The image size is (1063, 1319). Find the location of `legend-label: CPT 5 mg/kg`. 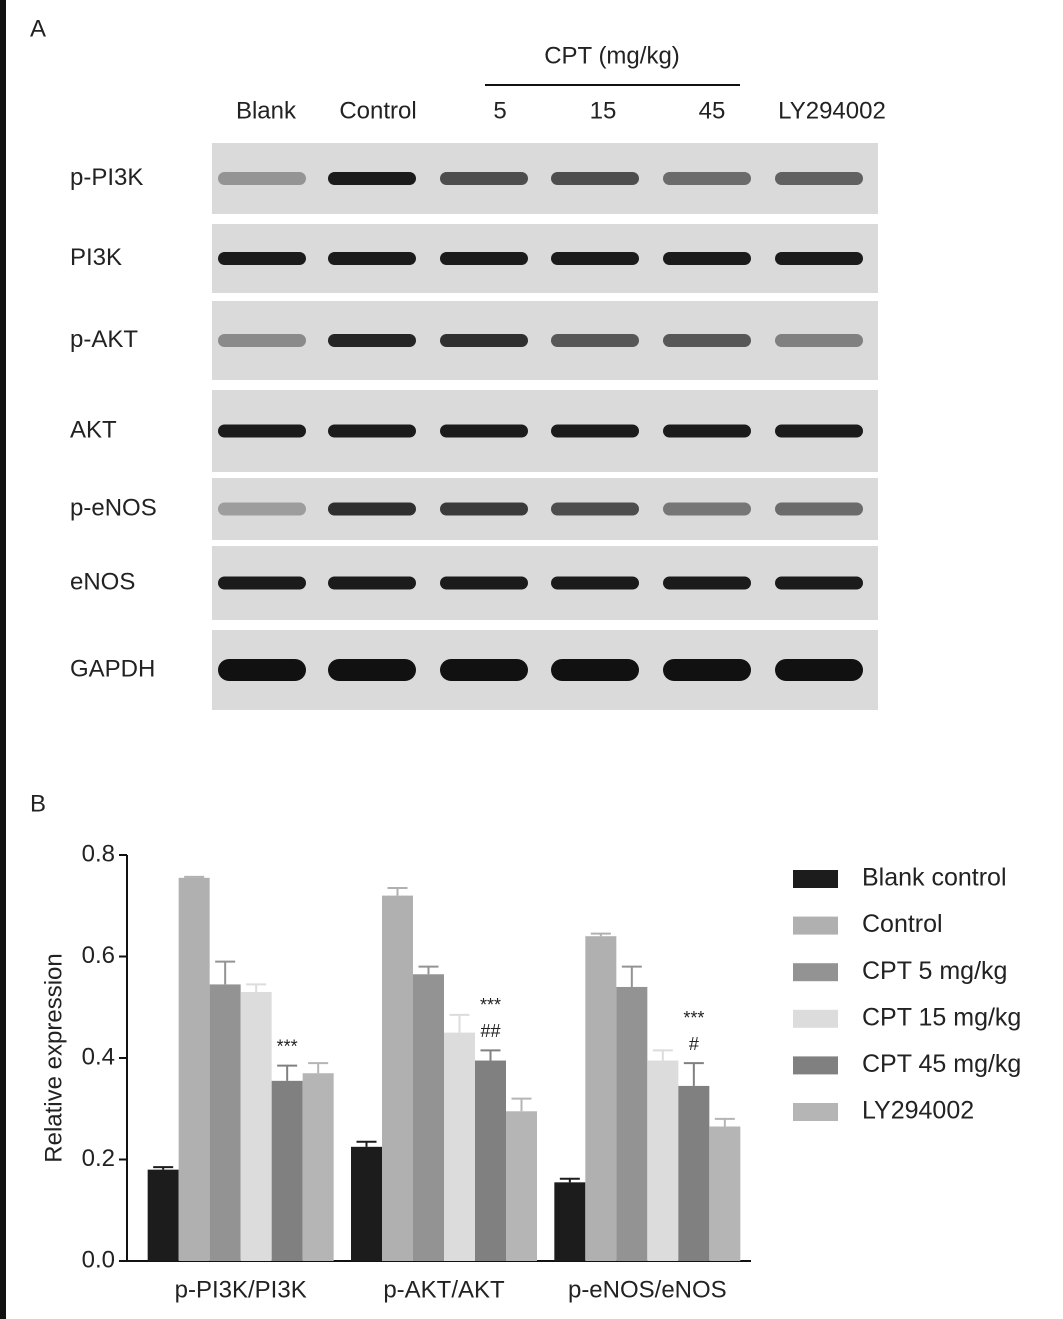

legend-label: CPT 5 mg/kg is located at coordinates (934, 971).